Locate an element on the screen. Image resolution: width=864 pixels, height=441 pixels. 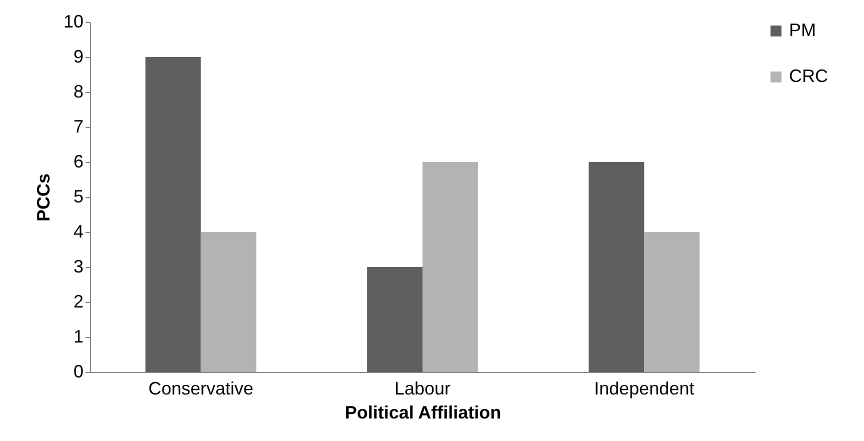
y-tick-label: 10 is located at coordinates (73, 22).